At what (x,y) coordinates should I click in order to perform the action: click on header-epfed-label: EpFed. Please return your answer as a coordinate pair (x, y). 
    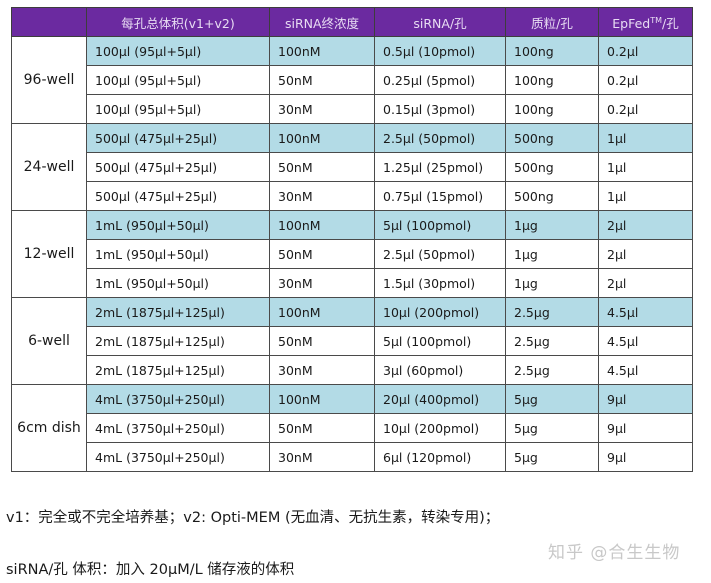
    Looking at the image, I should click on (631, 23).